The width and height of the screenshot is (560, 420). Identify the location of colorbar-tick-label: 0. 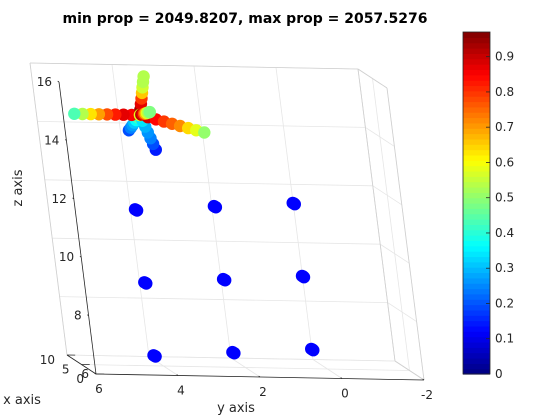
(499, 374).